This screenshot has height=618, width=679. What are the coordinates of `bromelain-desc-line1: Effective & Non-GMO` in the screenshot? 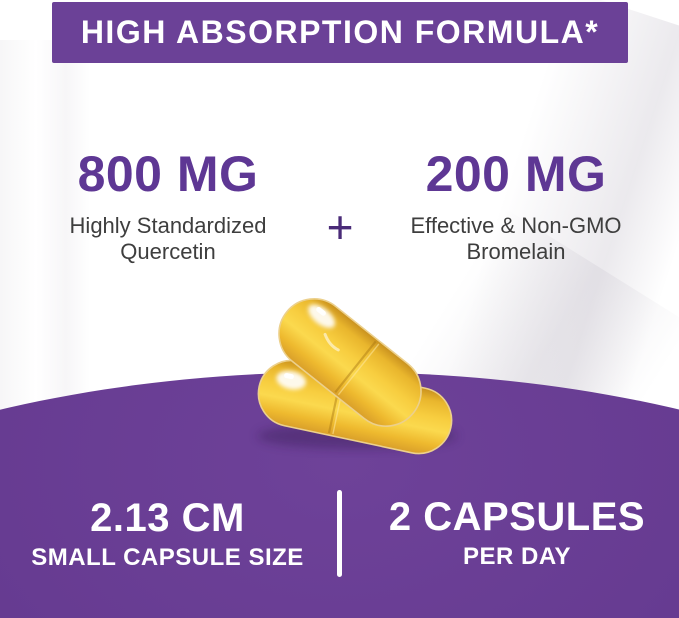 It's located at (516, 225).